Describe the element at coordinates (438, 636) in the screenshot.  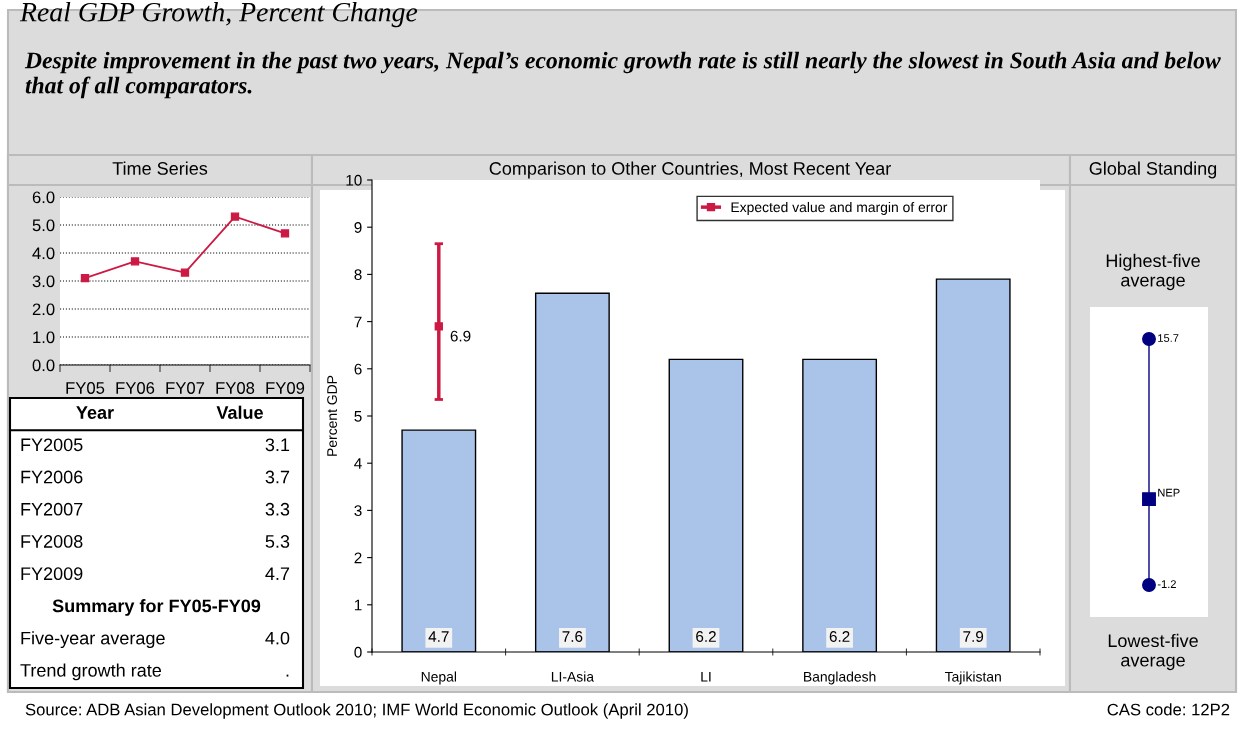
I see `data-label: 4.7` at that location.